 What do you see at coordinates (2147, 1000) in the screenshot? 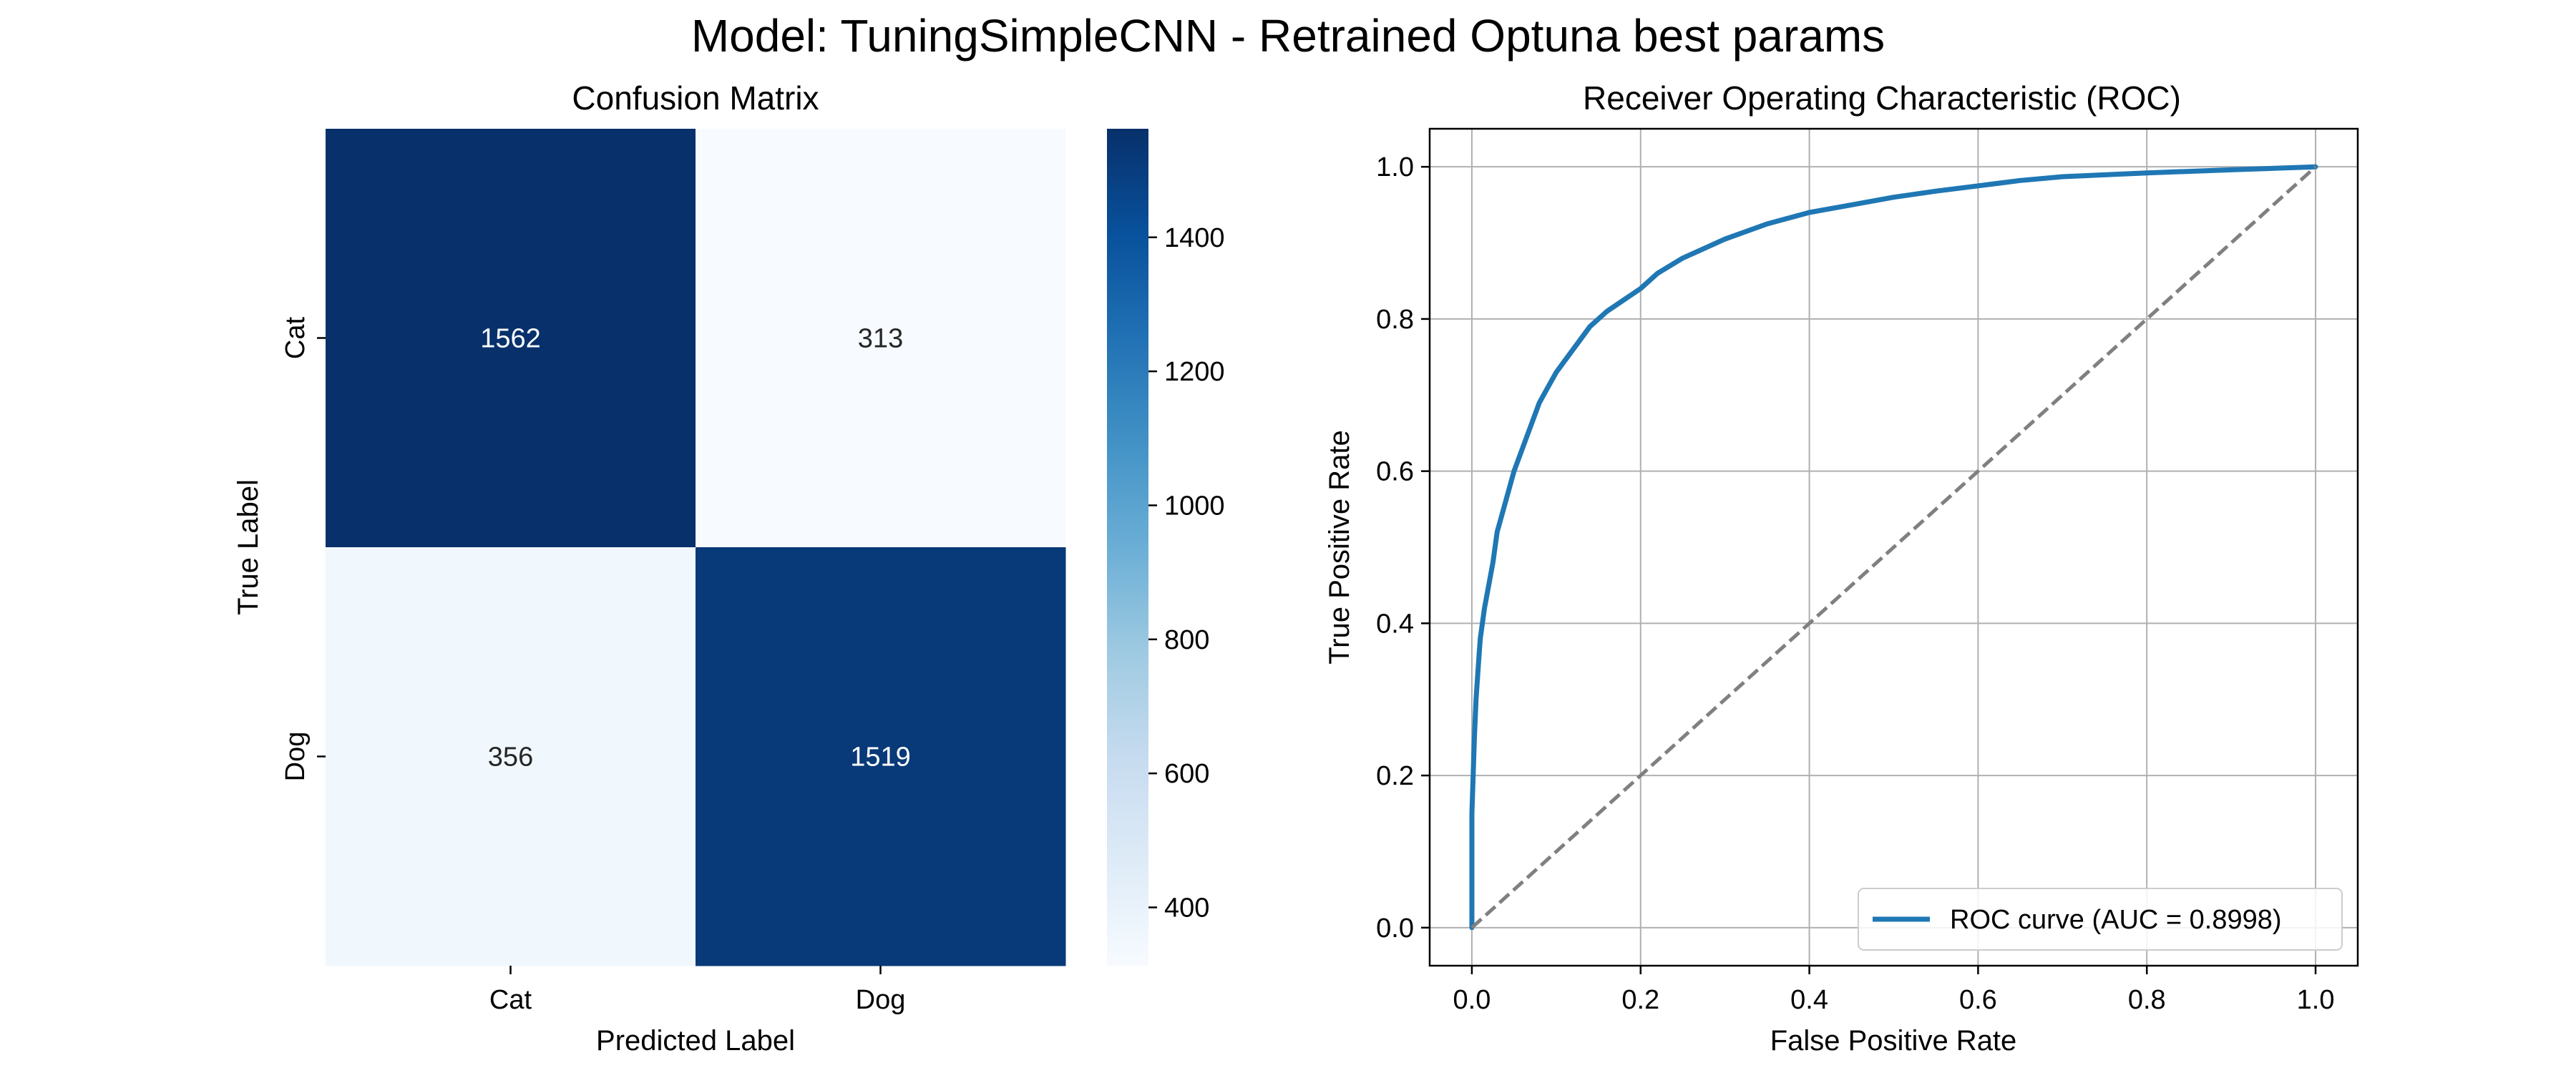
I see `x-tick-label: 0.8` at bounding box center [2147, 1000].